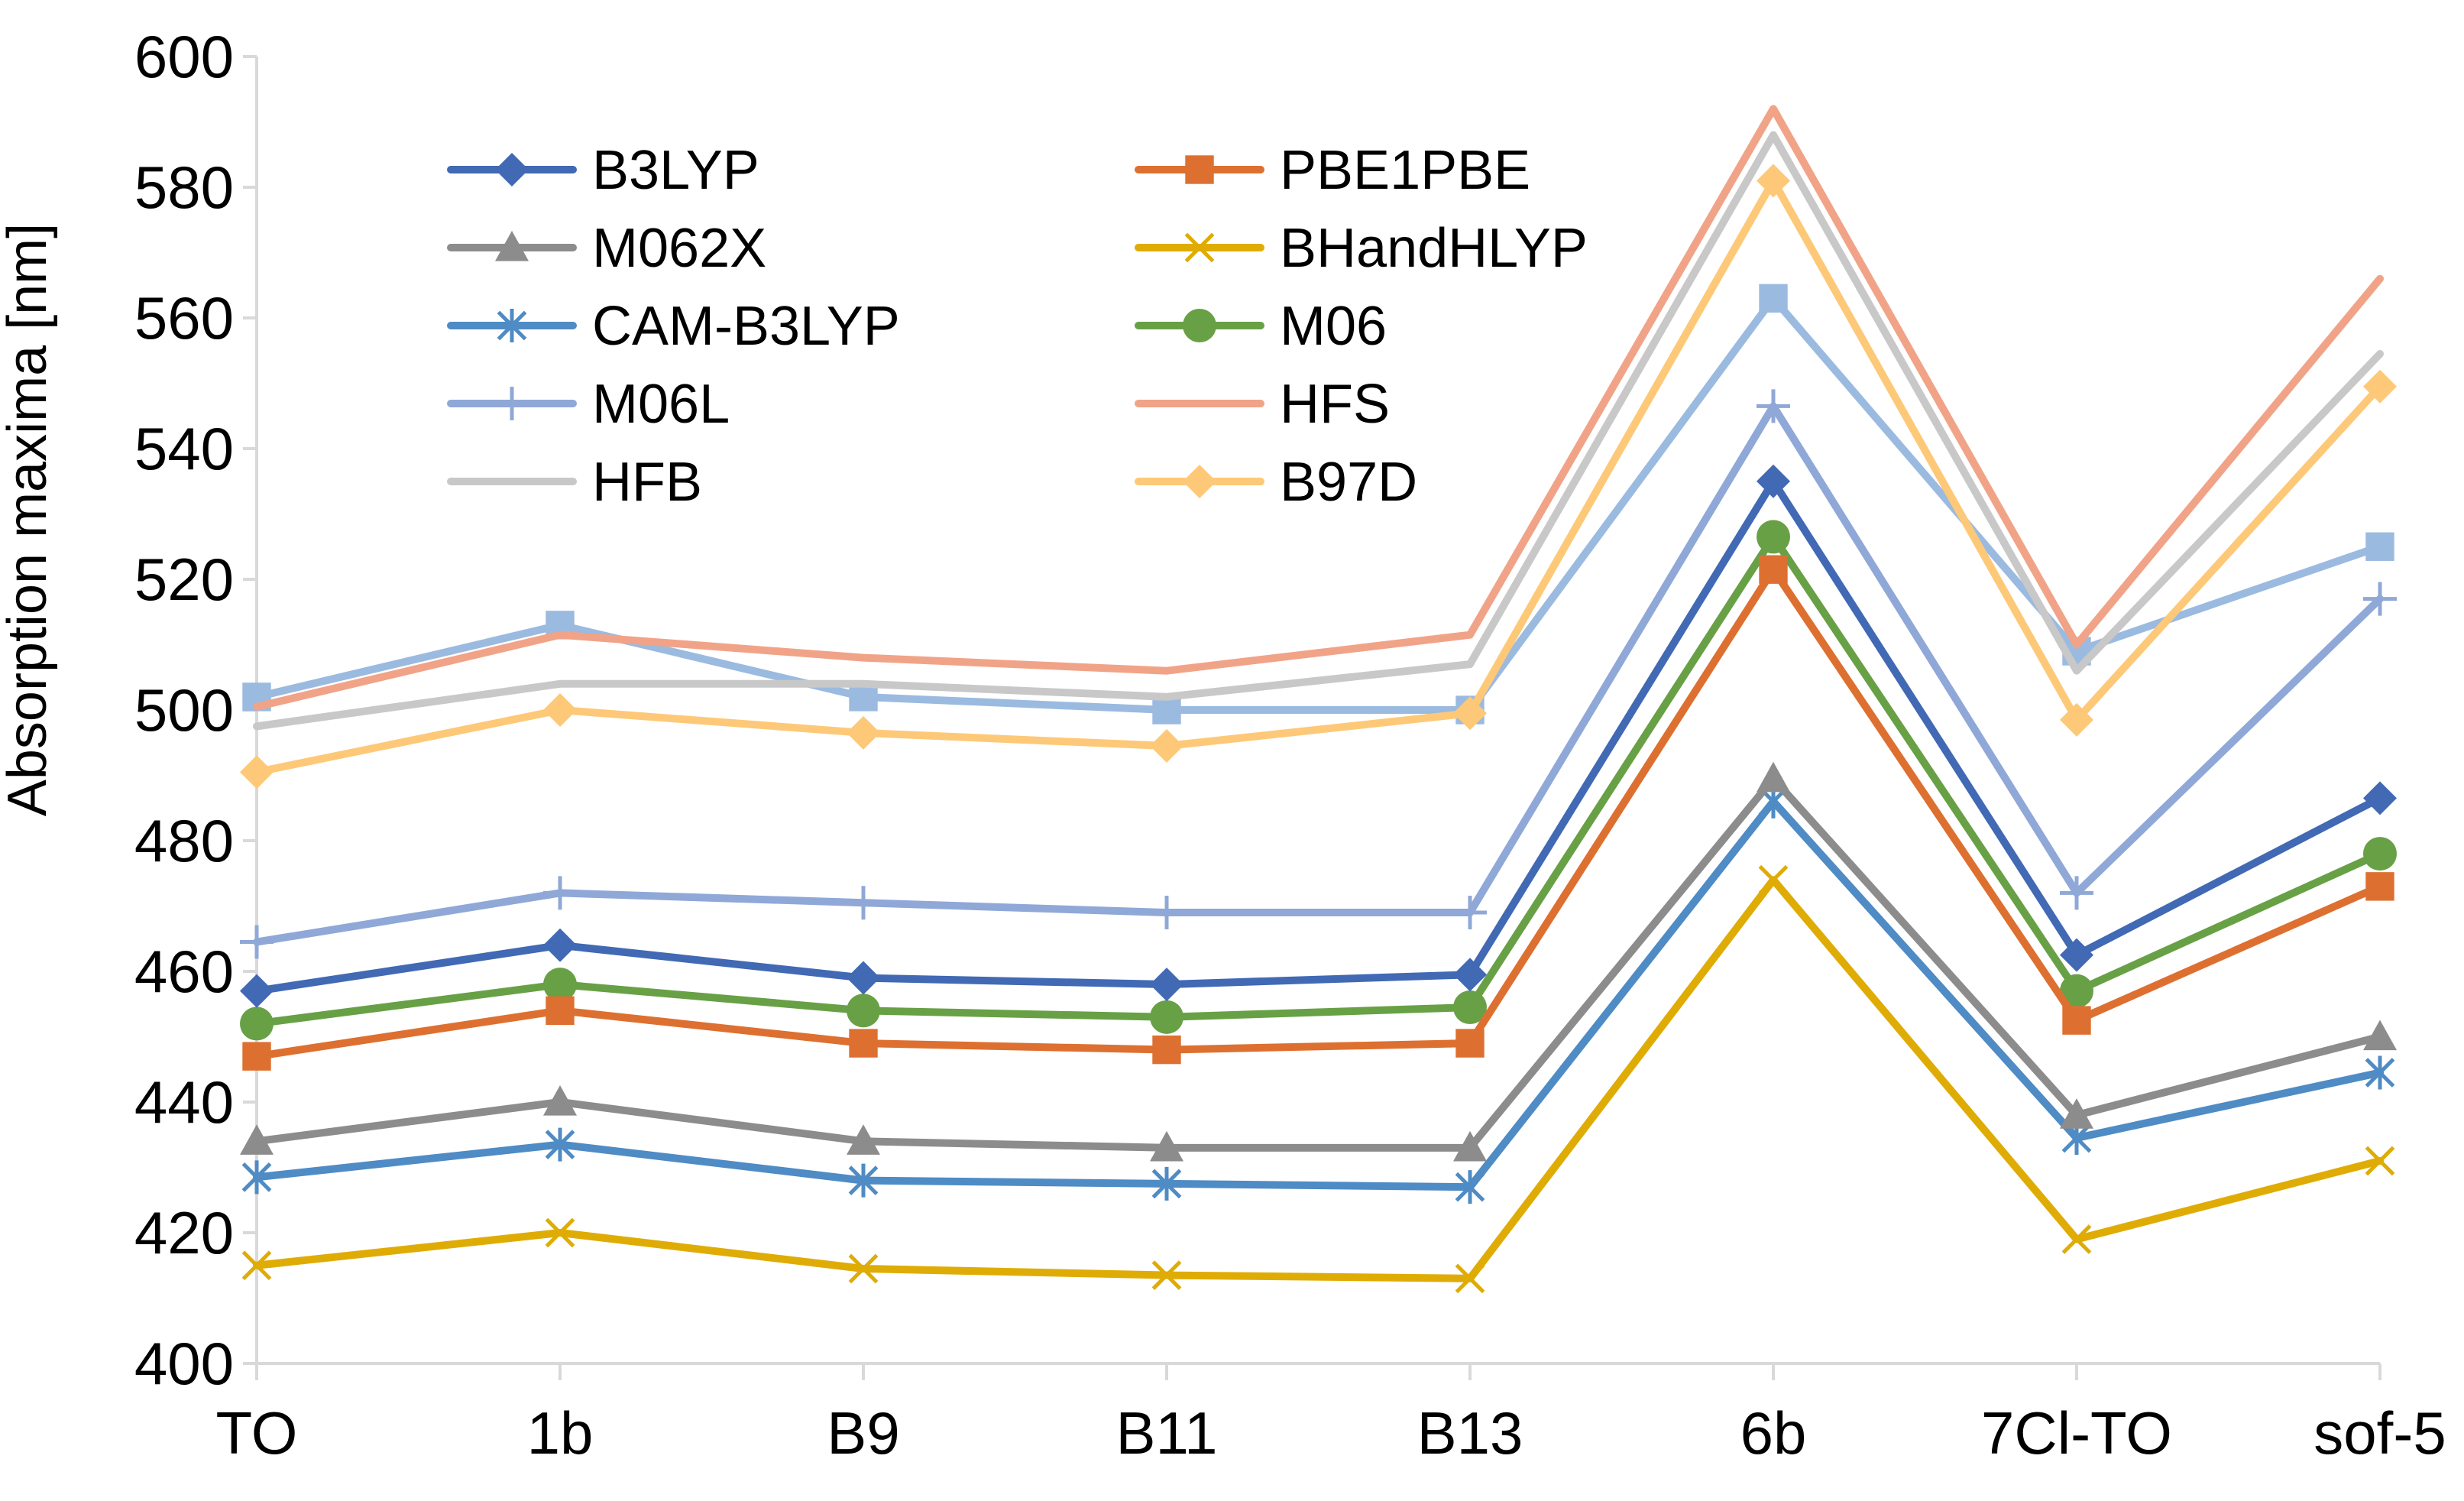 This screenshot has height=1501, width=2464. What do you see at coordinates (574, 482) in the screenshot?
I see `legend-item-hfb: HFB` at bounding box center [574, 482].